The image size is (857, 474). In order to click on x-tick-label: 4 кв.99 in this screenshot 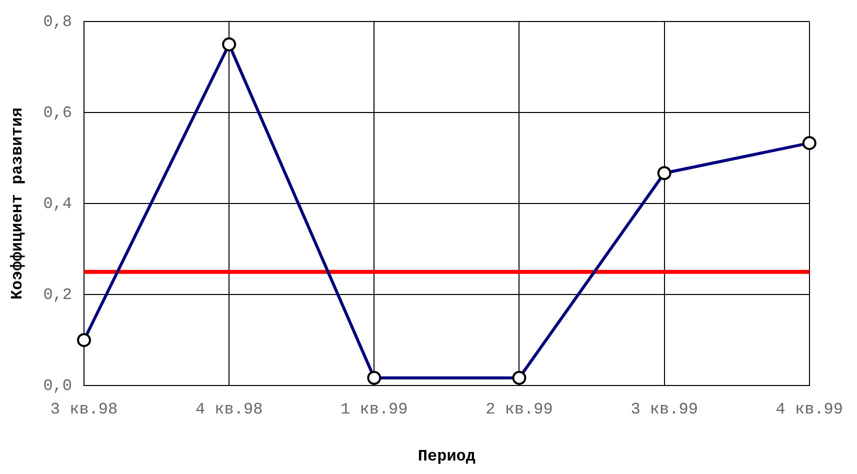, I will do `click(810, 409)`.